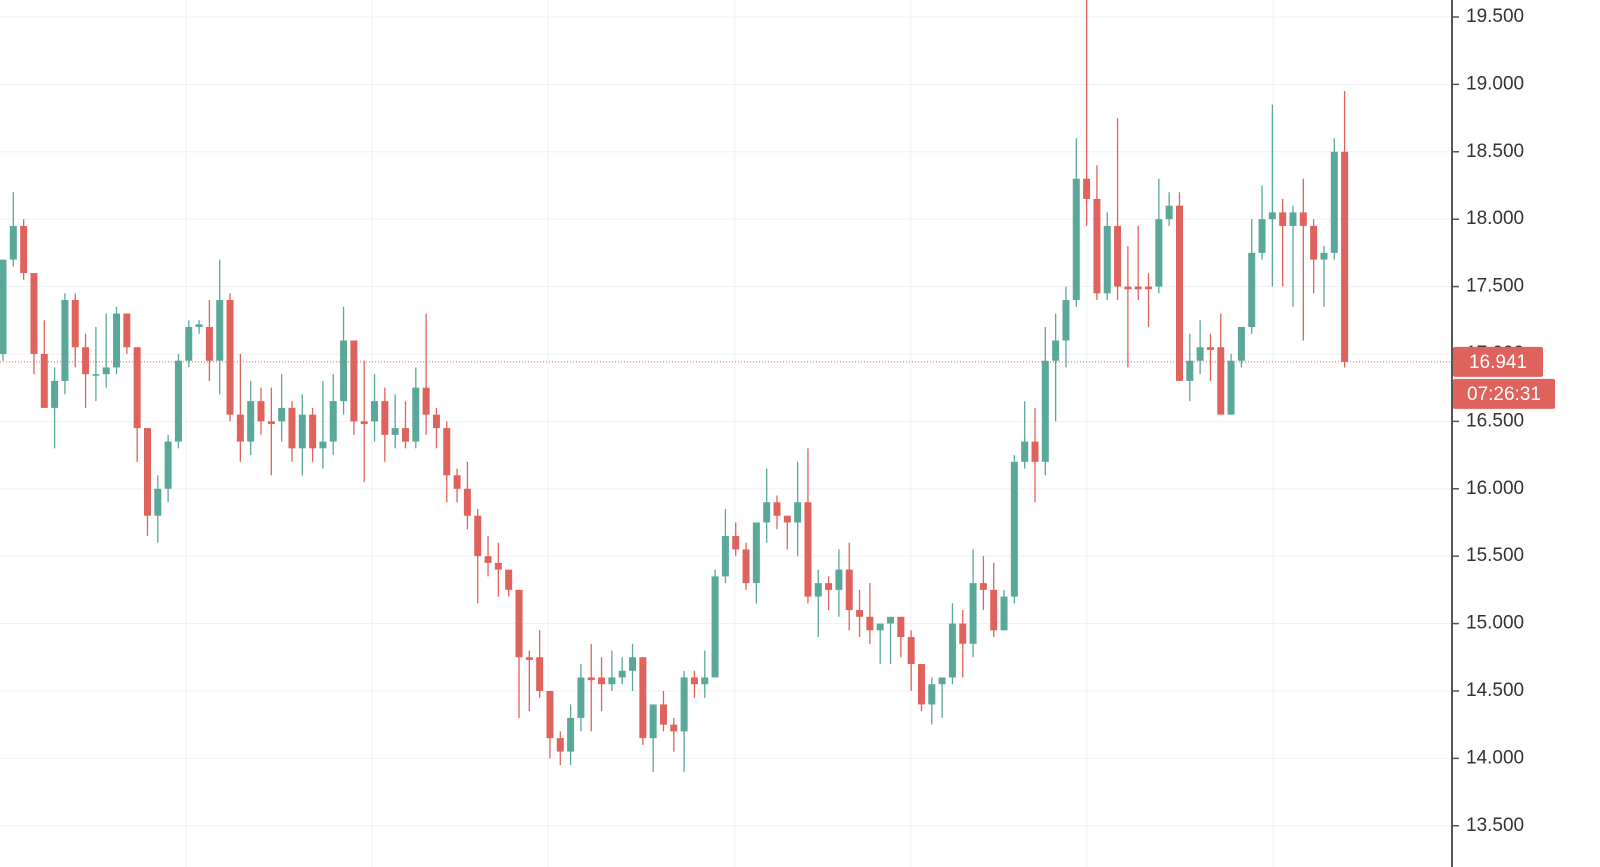 This screenshot has width=1600, height=867. What do you see at coordinates (1495, 218) in the screenshot?
I see `y-tick-label: 18.000` at bounding box center [1495, 218].